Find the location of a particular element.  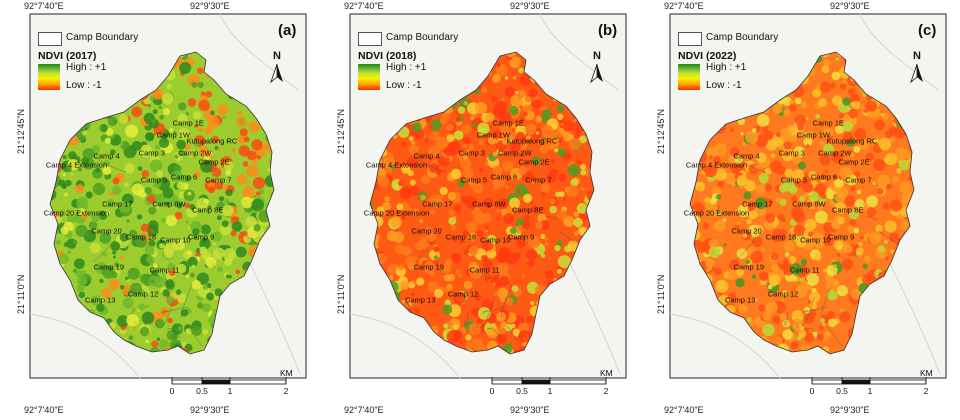

coord-top-left: 92°7'40"E is located at coordinates (364, 6).